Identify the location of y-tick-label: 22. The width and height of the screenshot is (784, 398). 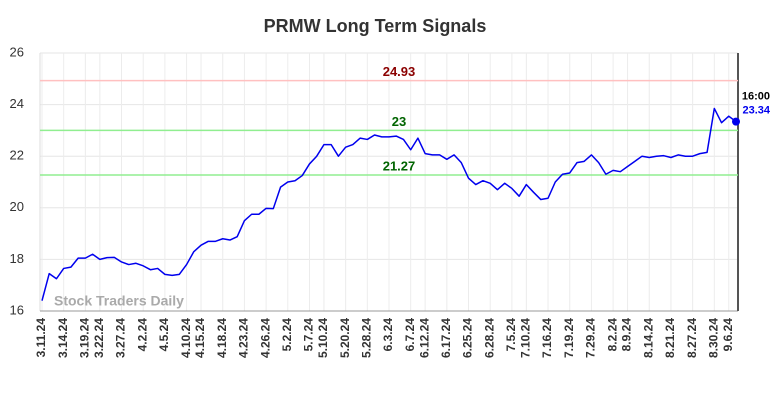
(17, 155).